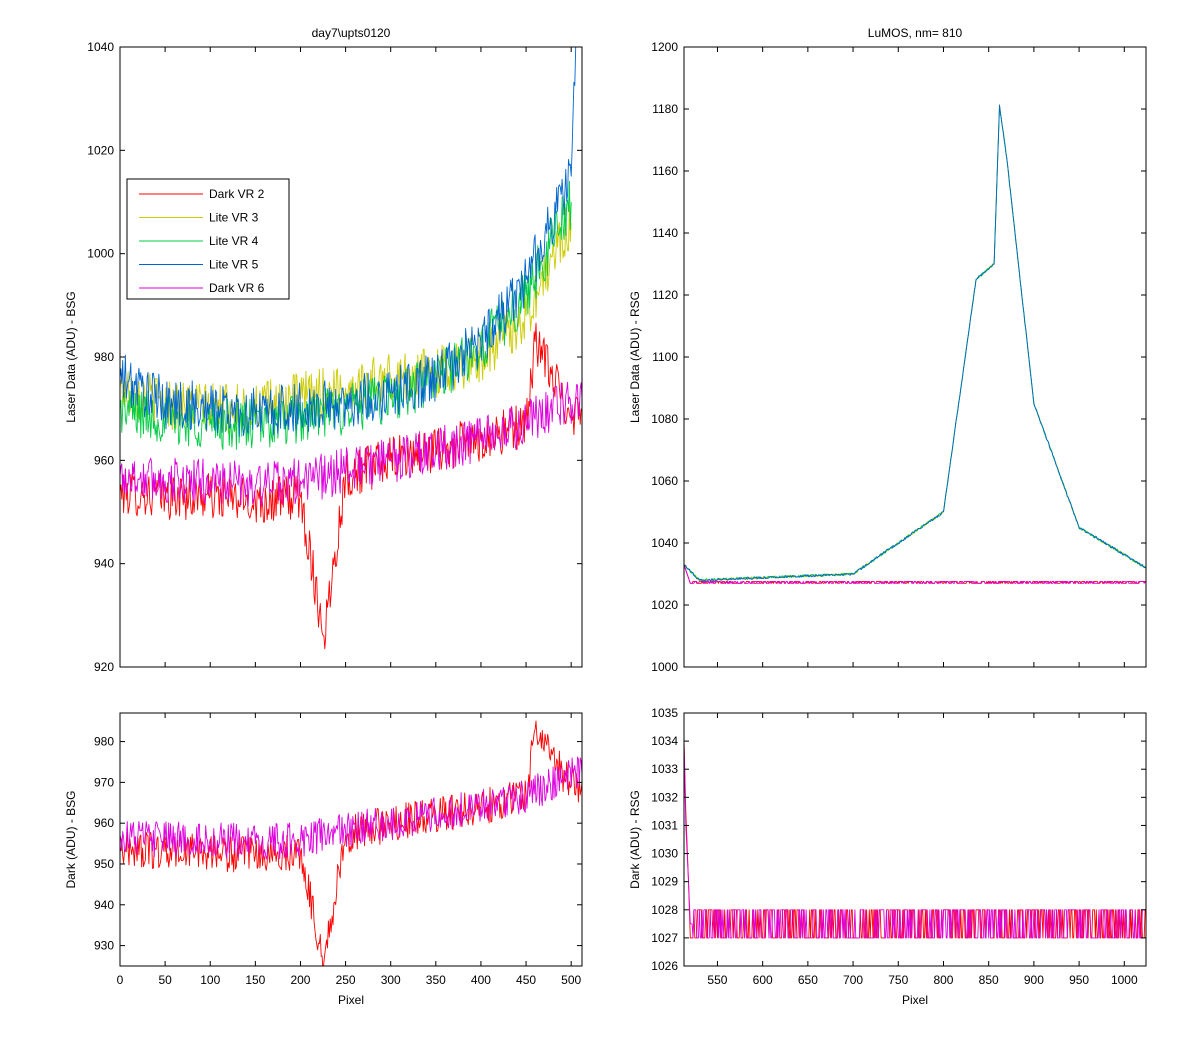 The image size is (1200, 1050). Describe the element at coordinates (71, 839) in the screenshot. I see `y-axis-label: Dark (ADU) - BSG` at that location.